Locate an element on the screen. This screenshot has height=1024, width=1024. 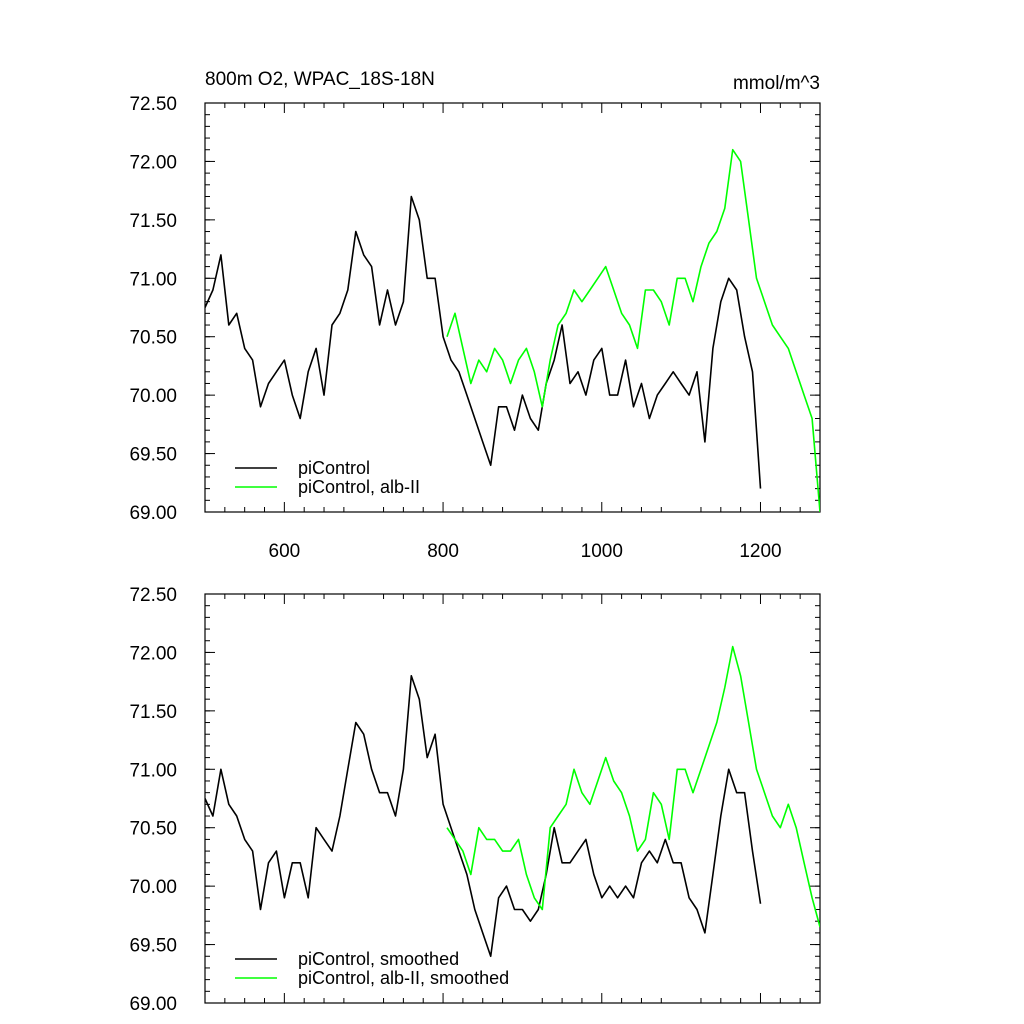
x-tick-label: 600 is located at coordinates (285, 551).